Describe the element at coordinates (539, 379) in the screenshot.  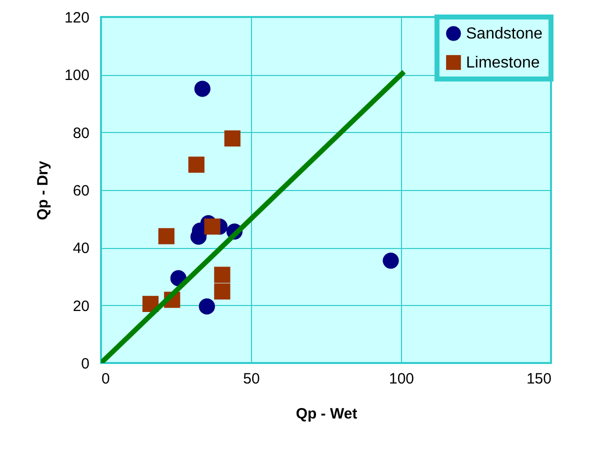
I see `x-tick-label: 150` at that location.